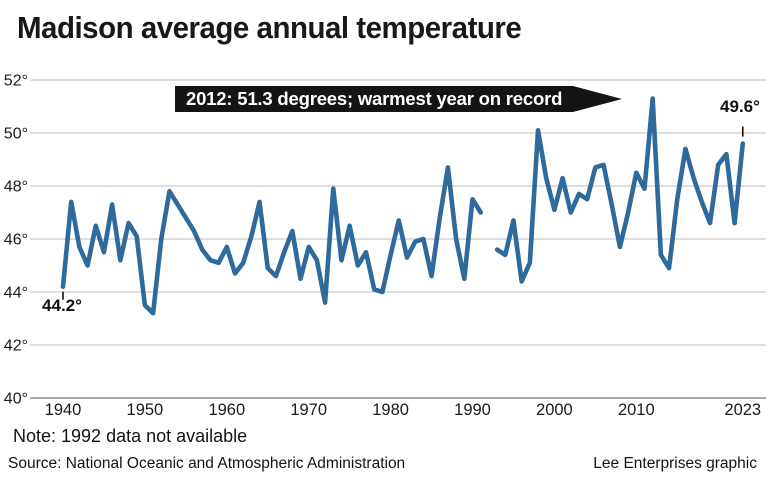 The width and height of the screenshot is (772, 496). What do you see at coordinates (16, 81) in the screenshot?
I see `y-axis-label: 52°` at bounding box center [16, 81].